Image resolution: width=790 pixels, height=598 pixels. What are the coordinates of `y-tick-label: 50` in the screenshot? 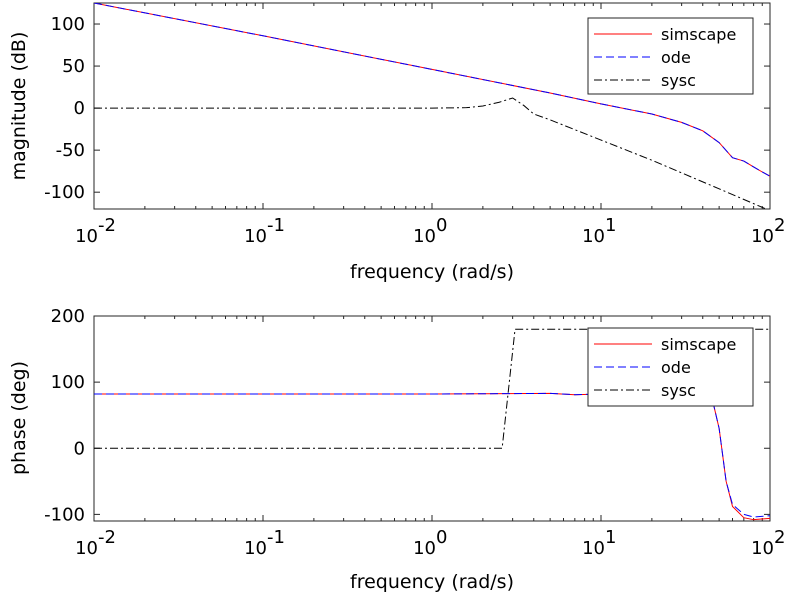 It's located at (73, 66).